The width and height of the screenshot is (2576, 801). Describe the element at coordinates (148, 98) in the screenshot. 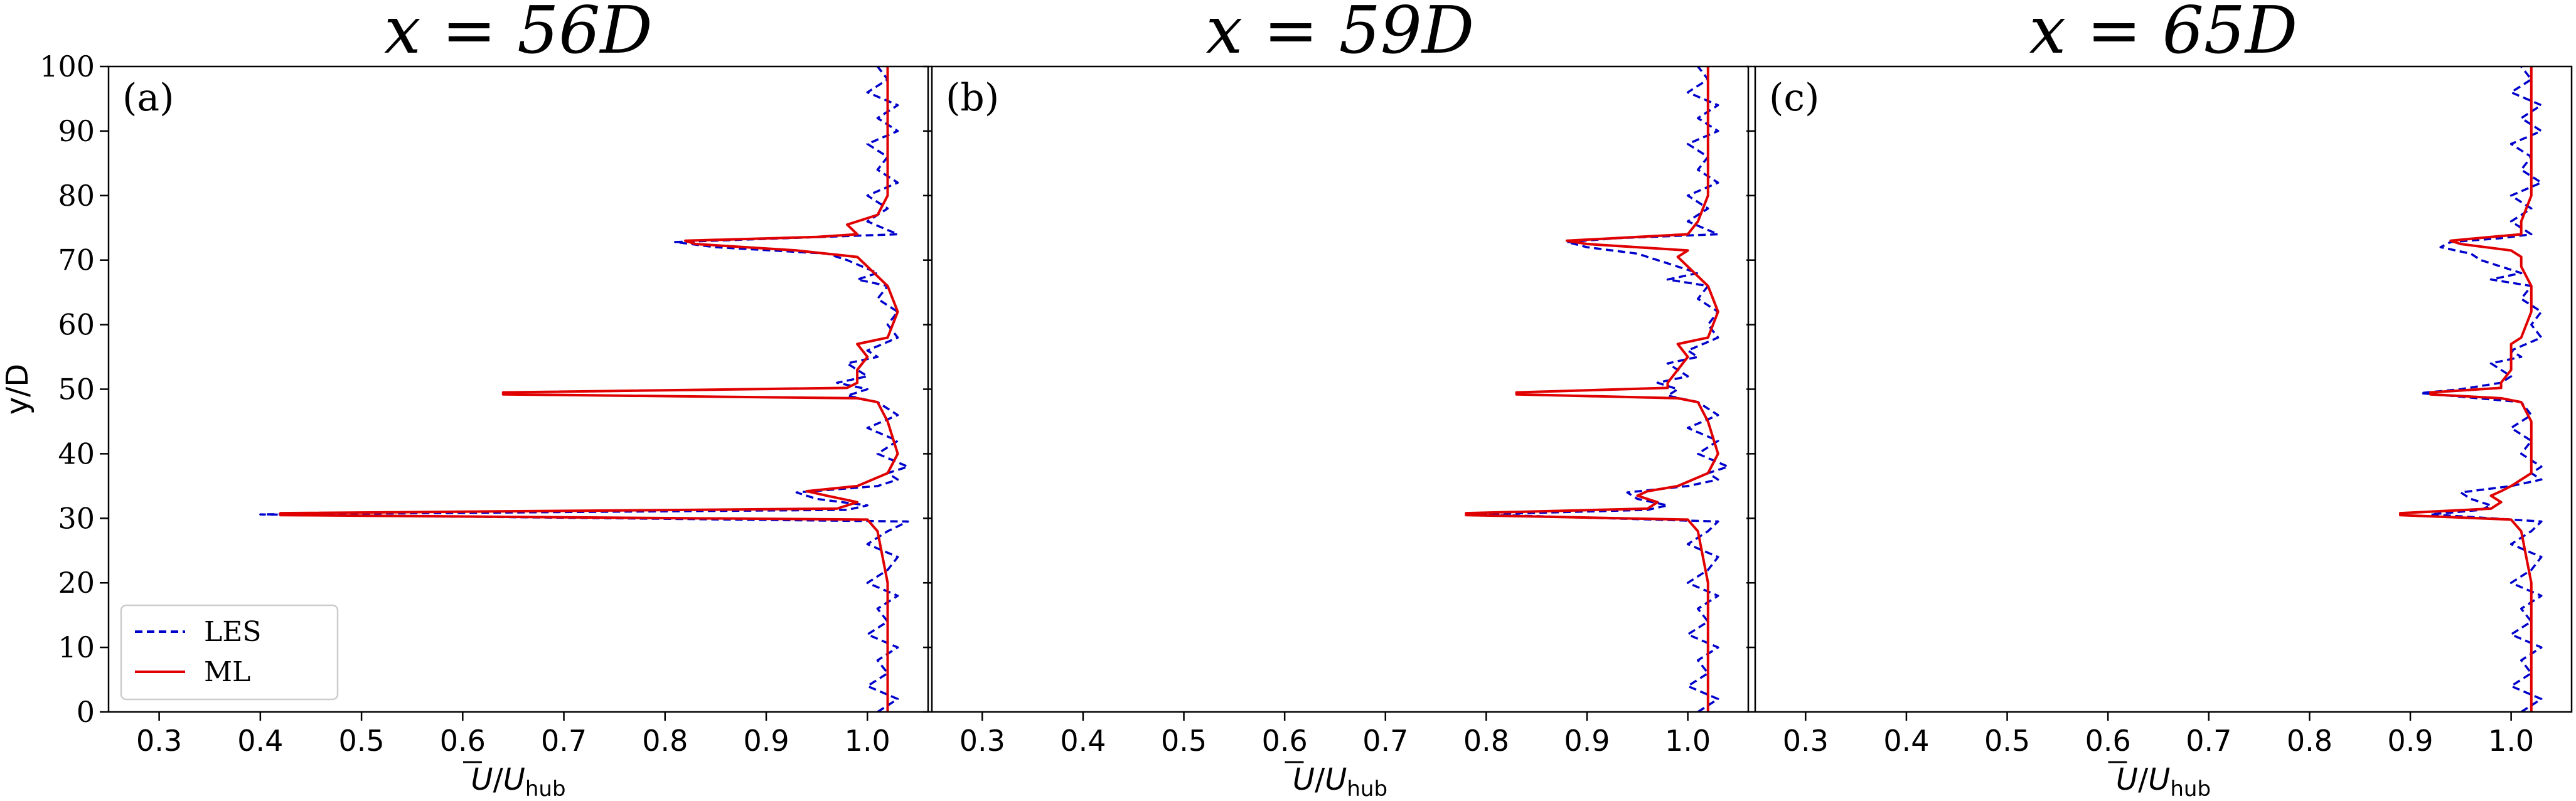

I see `panel-label: (a)` at that location.